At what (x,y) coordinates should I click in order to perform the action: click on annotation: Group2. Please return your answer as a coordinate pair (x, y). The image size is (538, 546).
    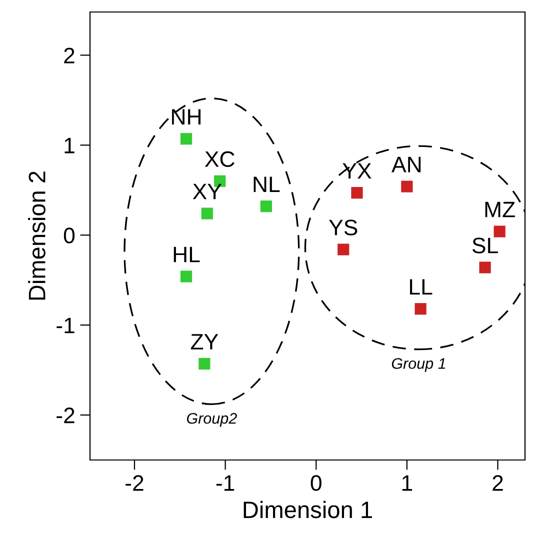
    Looking at the image, I should click on (211, 419).